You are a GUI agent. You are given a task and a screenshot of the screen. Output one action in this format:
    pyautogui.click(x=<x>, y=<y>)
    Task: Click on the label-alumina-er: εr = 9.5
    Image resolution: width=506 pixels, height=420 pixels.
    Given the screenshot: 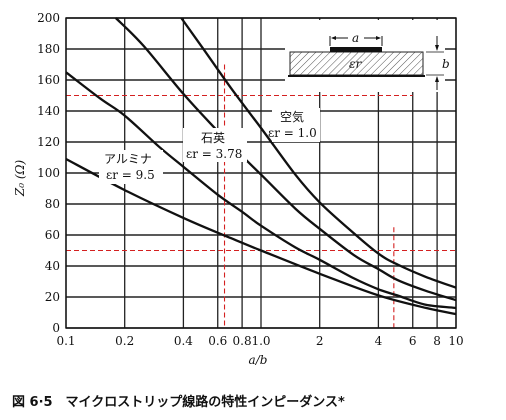 What is the action you would take?
    pyautogui.click(x=130, y=175)
    